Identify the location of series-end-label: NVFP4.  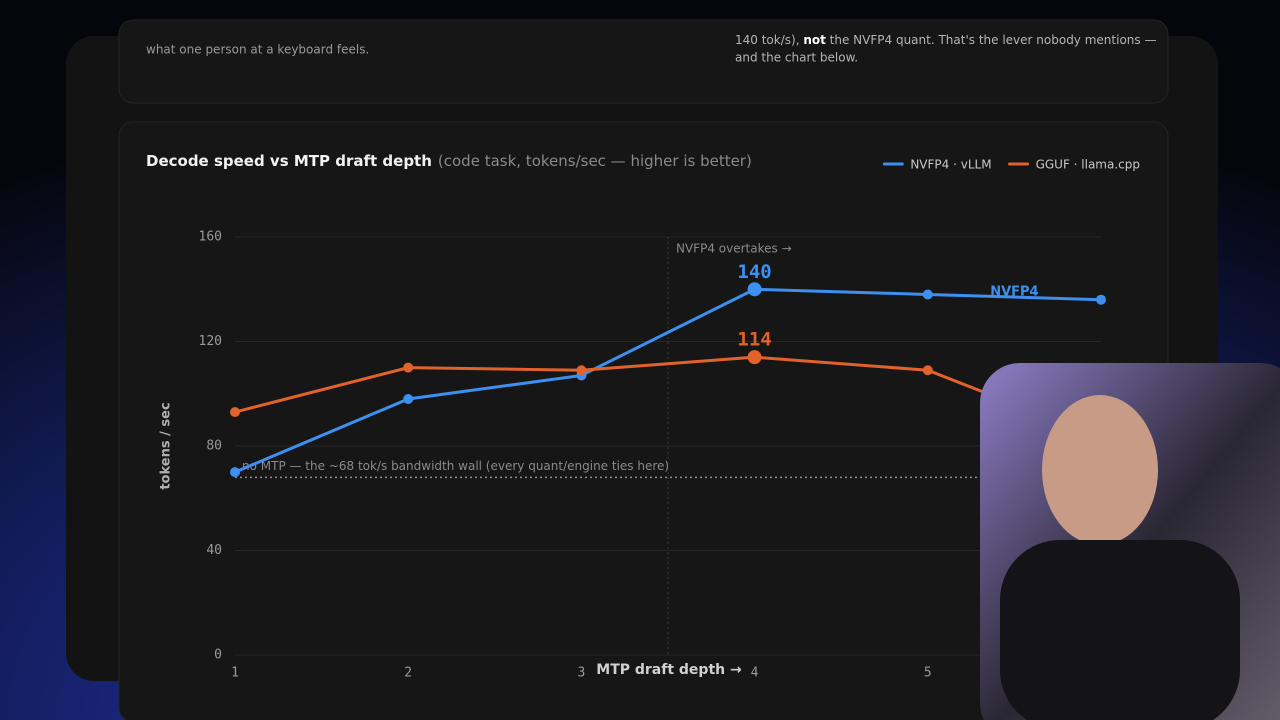
(1014, 292).